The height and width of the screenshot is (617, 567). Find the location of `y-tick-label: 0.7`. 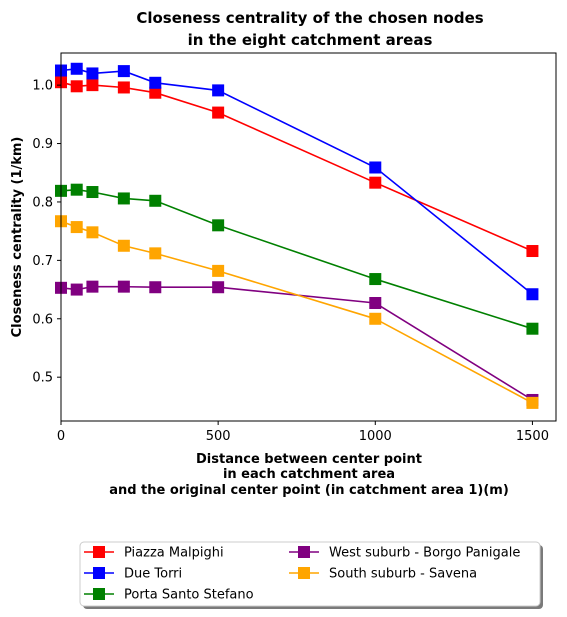

y-tick-label: 0.7 is located at coordinates (42, 261).